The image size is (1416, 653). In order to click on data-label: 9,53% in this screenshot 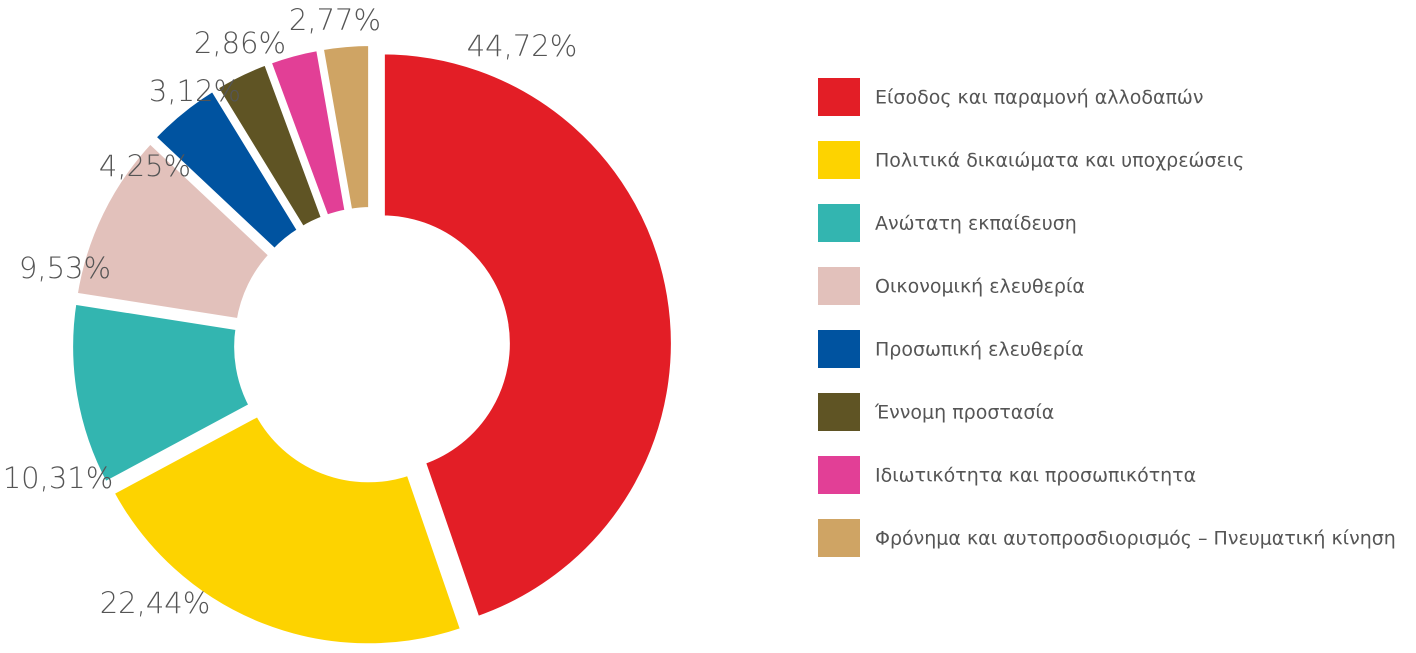, I will do `click(65, 268)`.